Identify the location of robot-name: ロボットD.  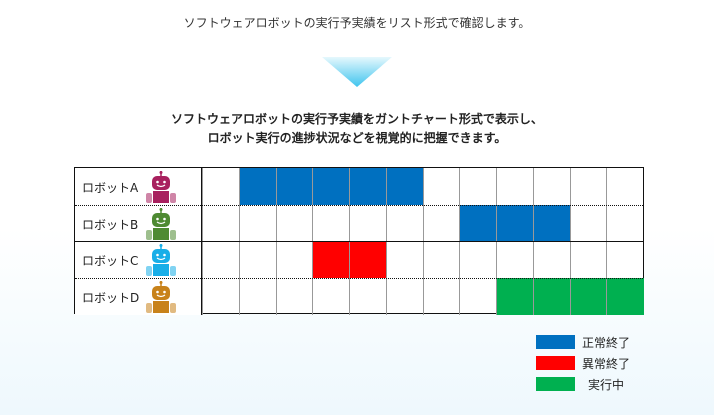
(111, 297).